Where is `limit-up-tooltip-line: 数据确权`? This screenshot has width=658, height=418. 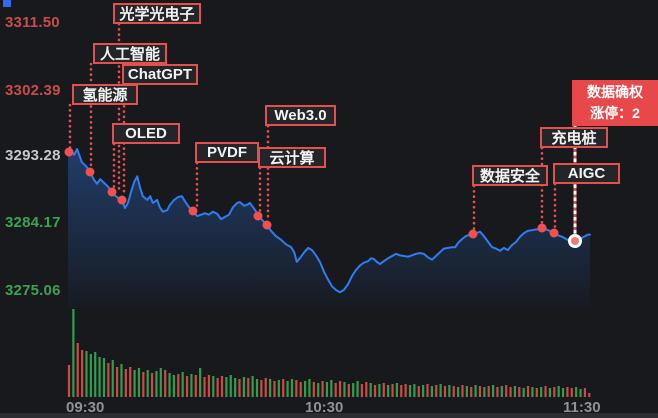 limit-up-tooltip-line: 数据确权 is located at coordinates (615, 92).